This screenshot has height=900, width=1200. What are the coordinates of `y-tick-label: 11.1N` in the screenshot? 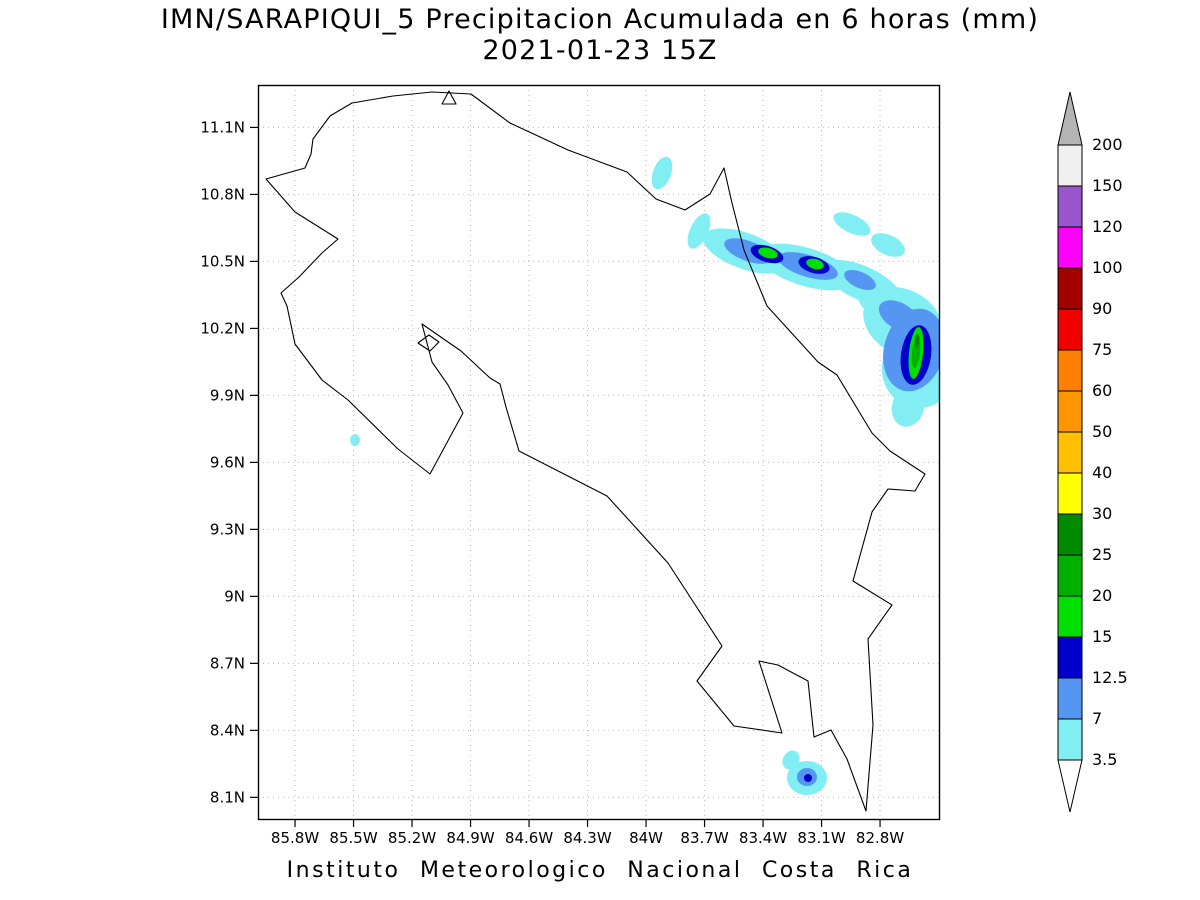 It's located at (222, 127).